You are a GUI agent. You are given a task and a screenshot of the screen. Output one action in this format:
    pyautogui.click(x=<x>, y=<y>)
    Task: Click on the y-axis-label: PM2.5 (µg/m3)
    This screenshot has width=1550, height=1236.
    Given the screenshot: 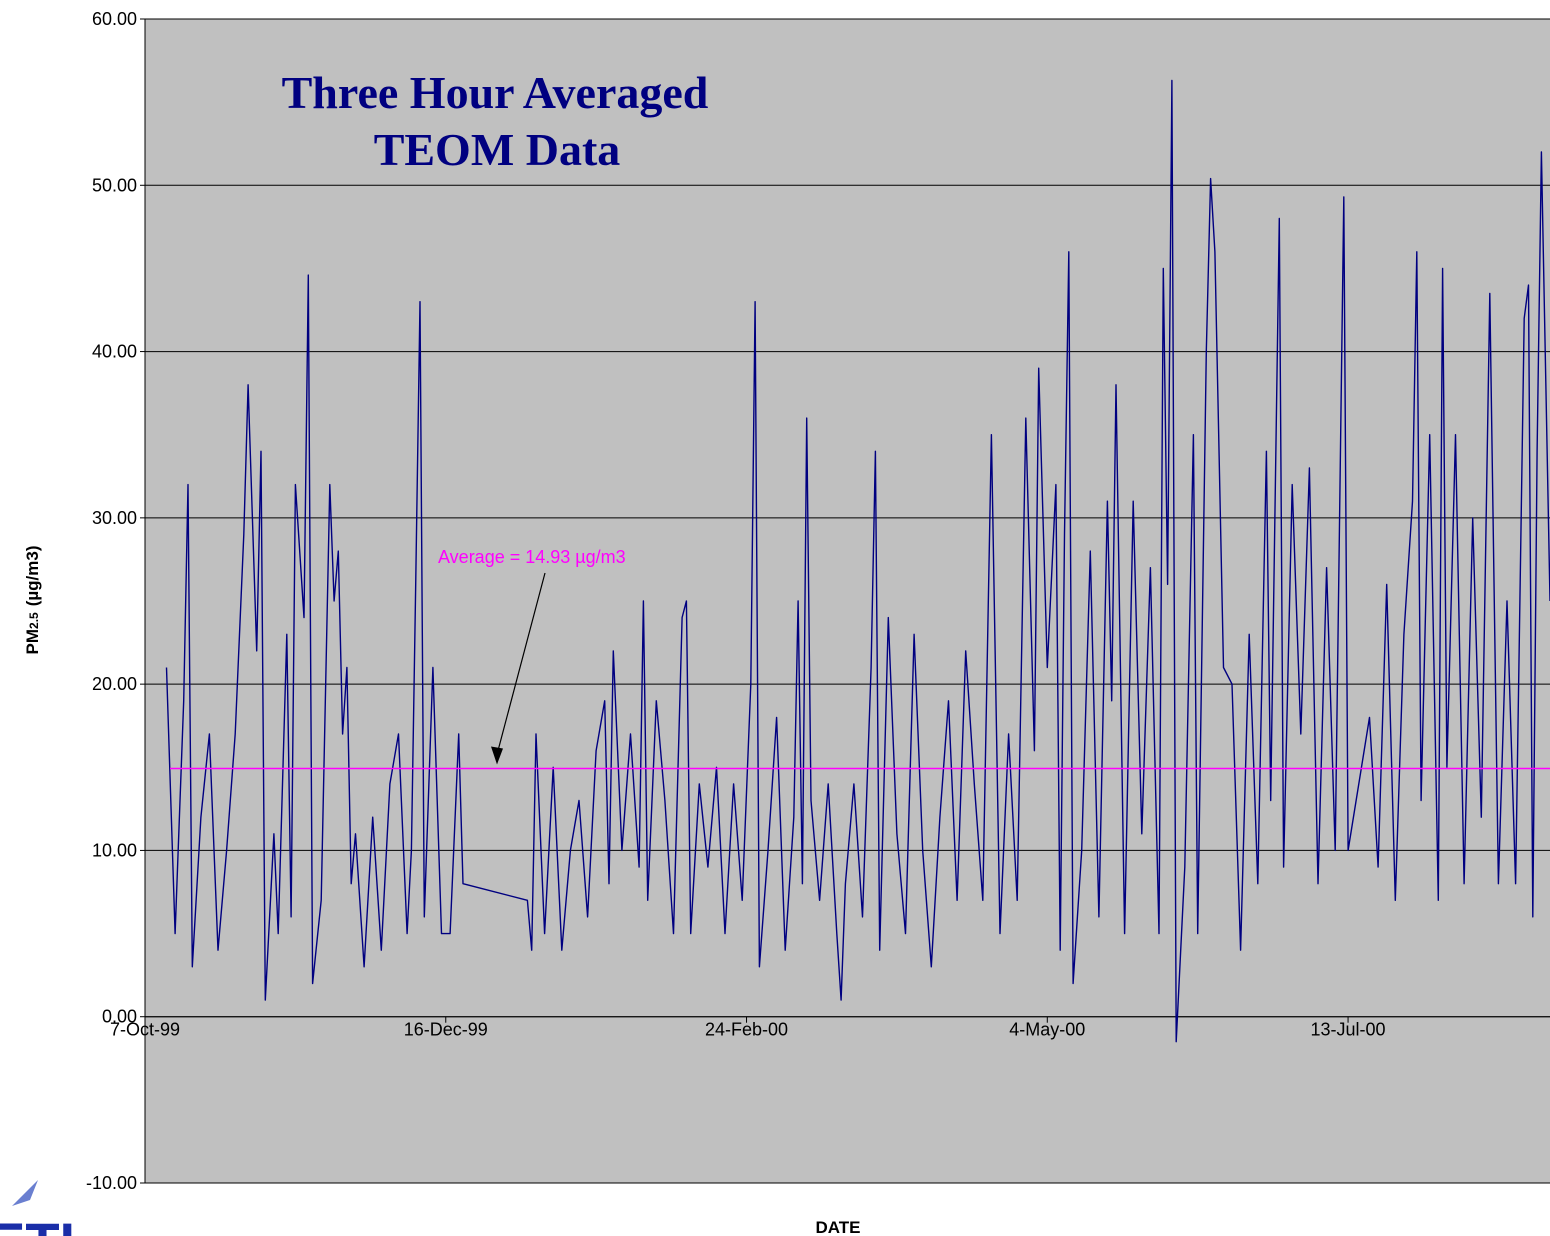 What is the action you would take?
    pyautogui.click(x=32, y=600)
    